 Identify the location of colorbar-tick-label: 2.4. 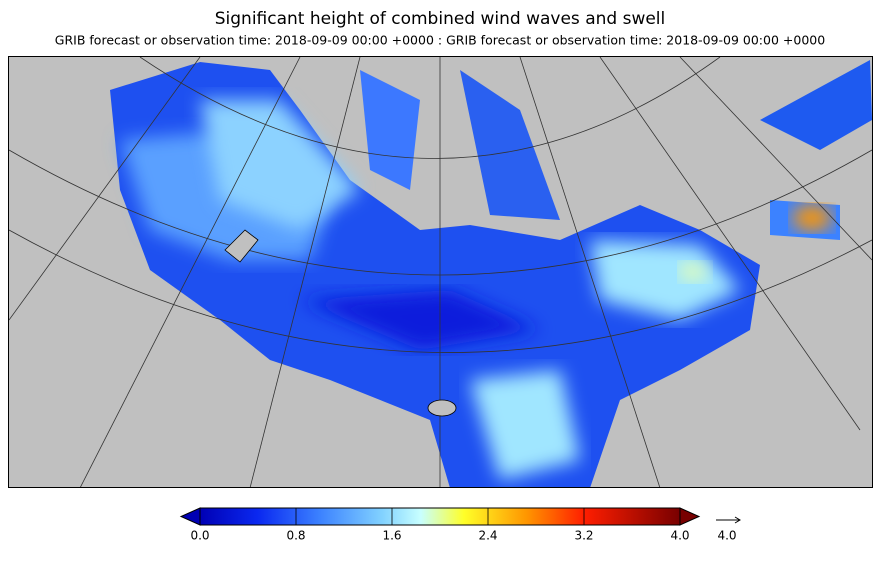
(487, 536).